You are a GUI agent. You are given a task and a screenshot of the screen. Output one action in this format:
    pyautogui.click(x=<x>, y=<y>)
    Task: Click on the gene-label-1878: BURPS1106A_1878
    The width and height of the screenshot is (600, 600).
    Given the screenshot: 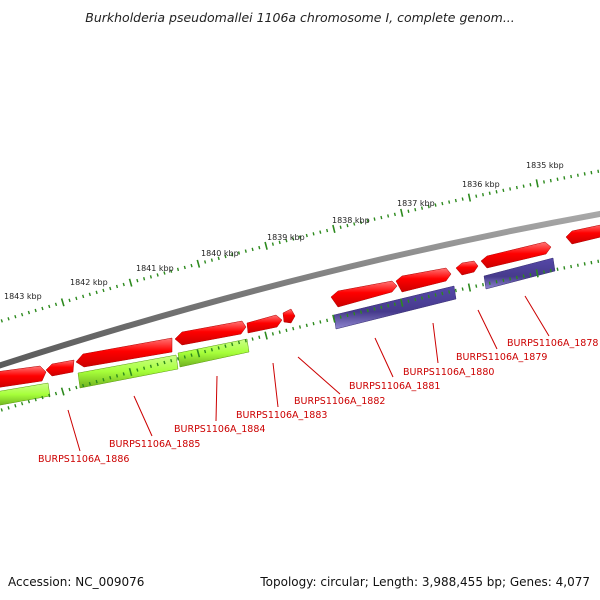 What is the action you would take?
    pyautogui.click(x=552, y=343)
    